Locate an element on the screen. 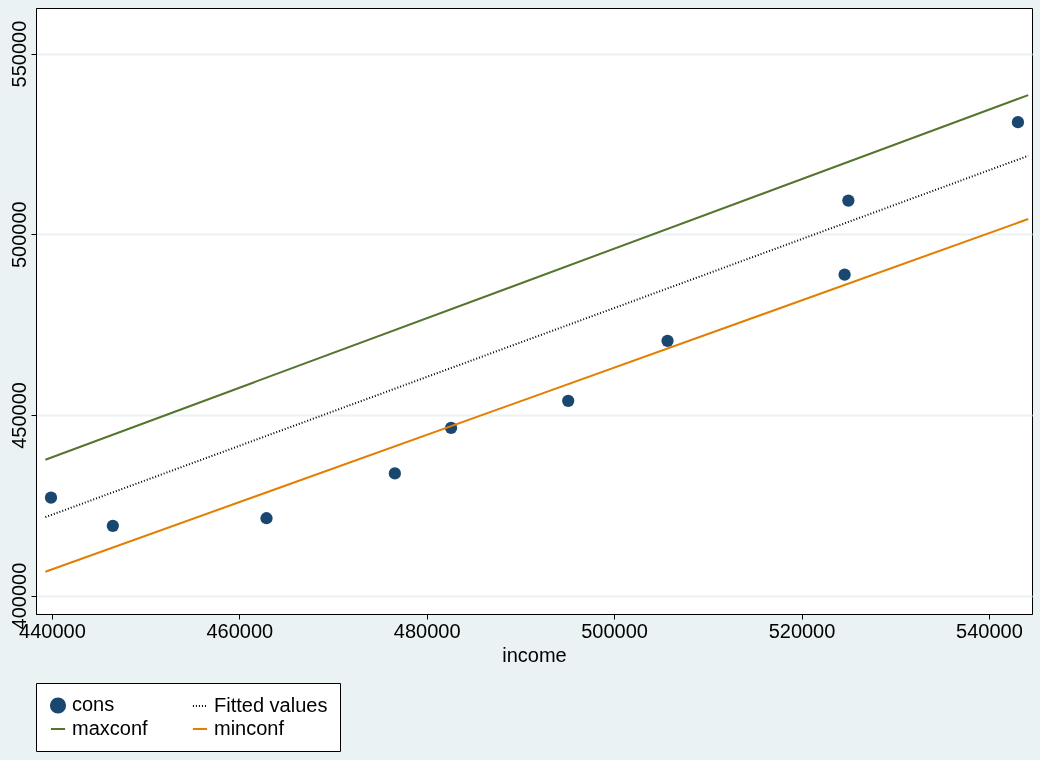  legend-label: Fitted values is located at coordinates (271, 705).